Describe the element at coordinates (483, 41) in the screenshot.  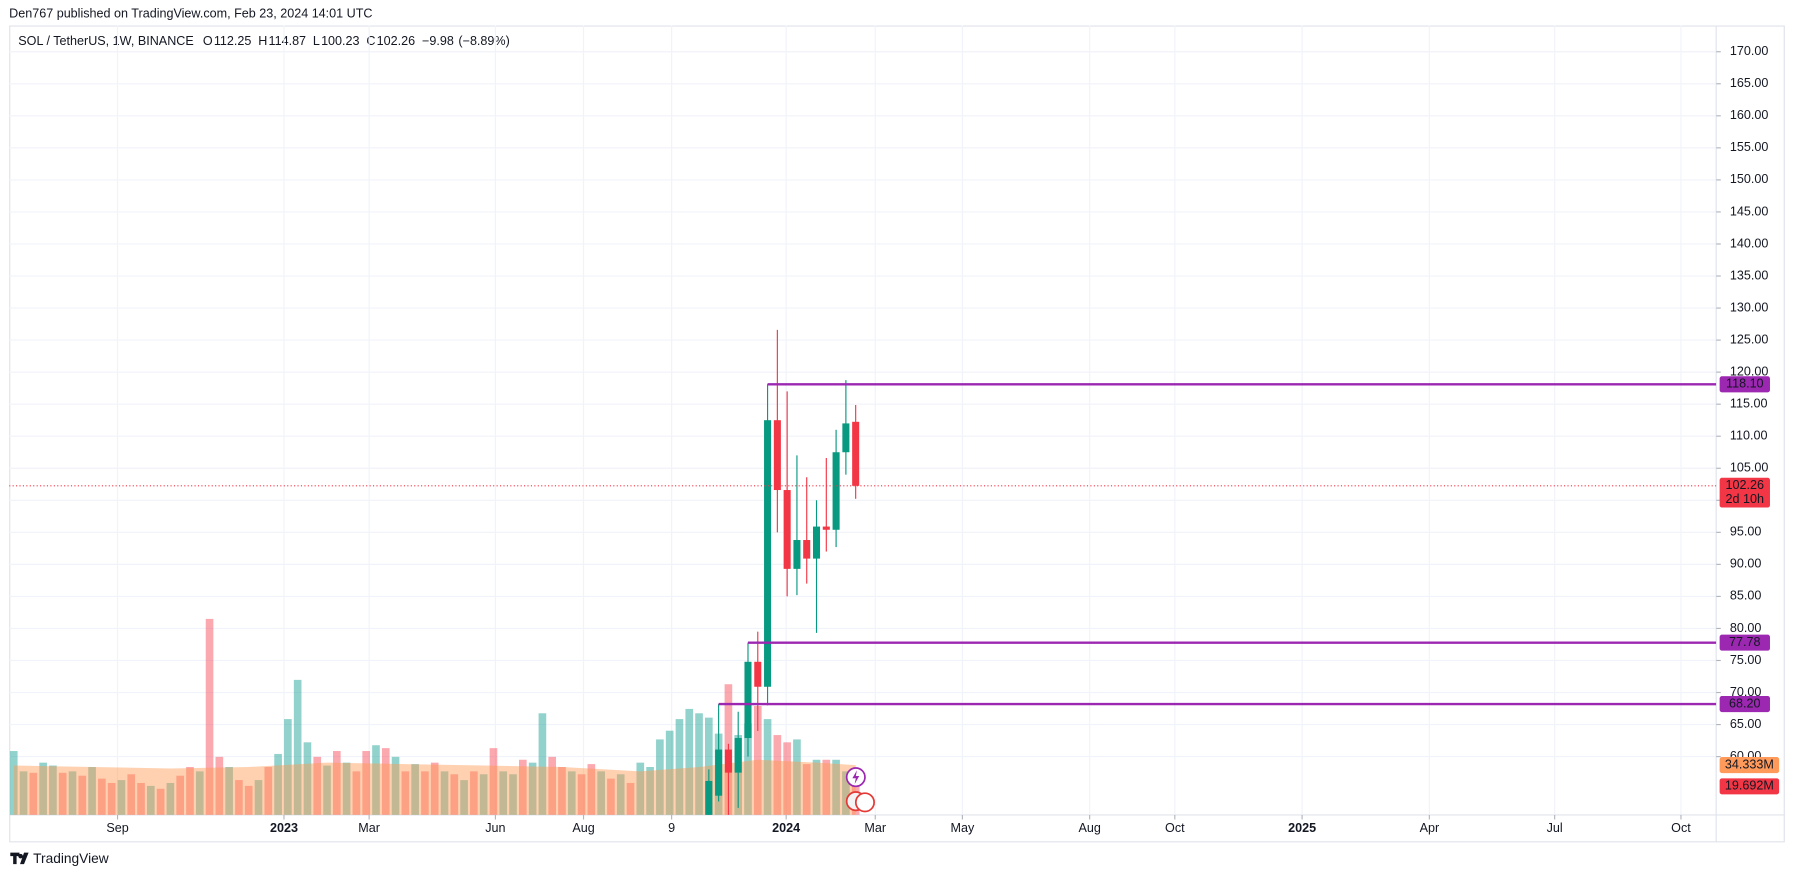
I see `legend-text: (−8.89%)` at that location.